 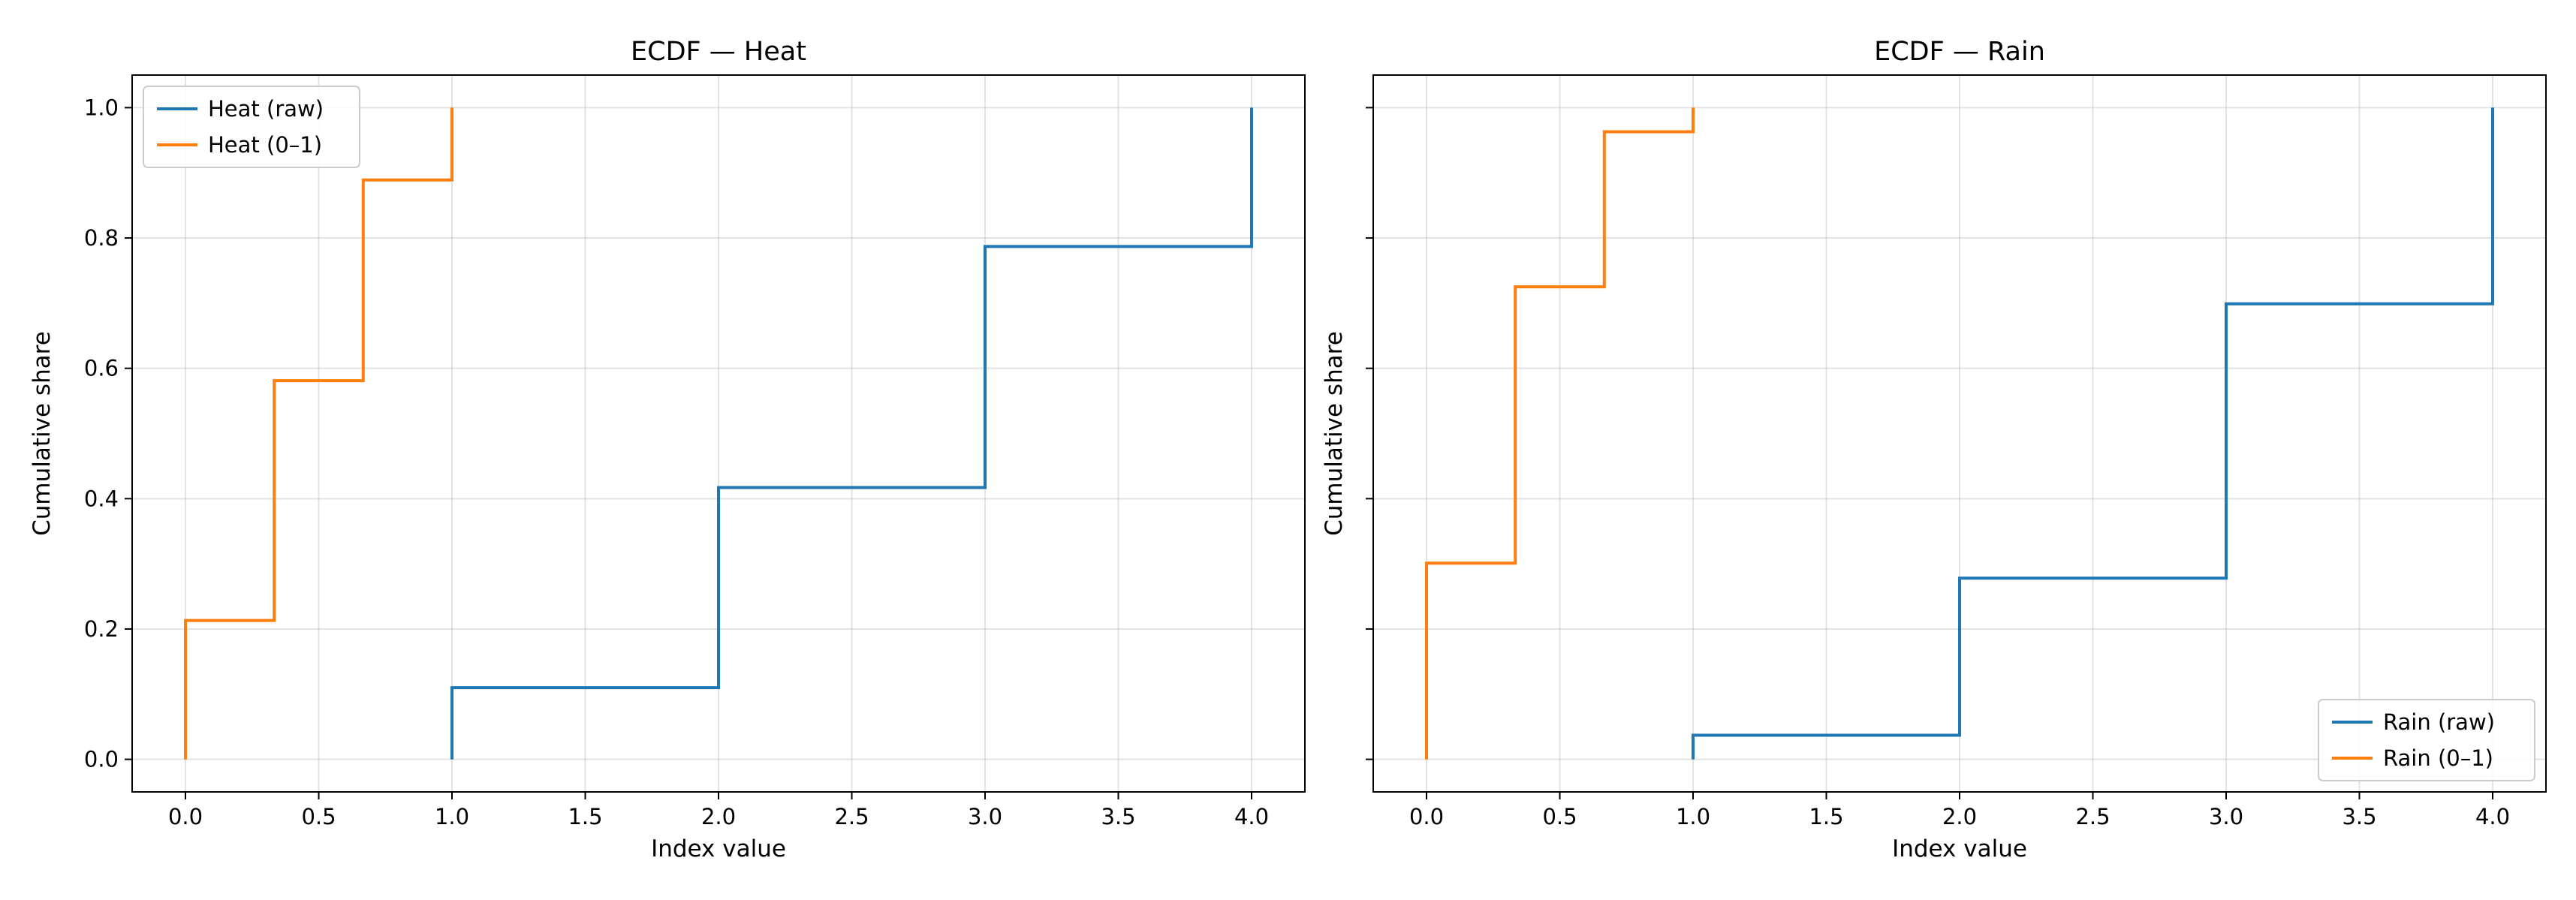 I want to click on legend-label-2: Heat (0–1), so click(x=265, y=145).